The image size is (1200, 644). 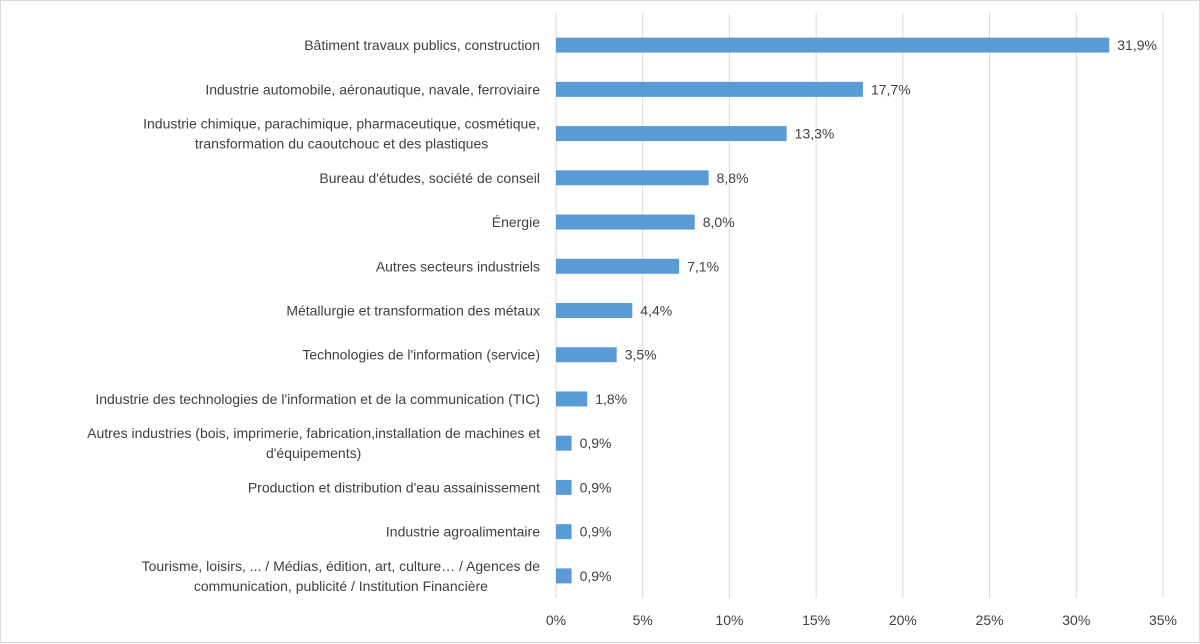 What do you see at coordinates (643, 620) in the screenshot?
I see `x-tick-label: 5%` at bounding box center [643, 620].